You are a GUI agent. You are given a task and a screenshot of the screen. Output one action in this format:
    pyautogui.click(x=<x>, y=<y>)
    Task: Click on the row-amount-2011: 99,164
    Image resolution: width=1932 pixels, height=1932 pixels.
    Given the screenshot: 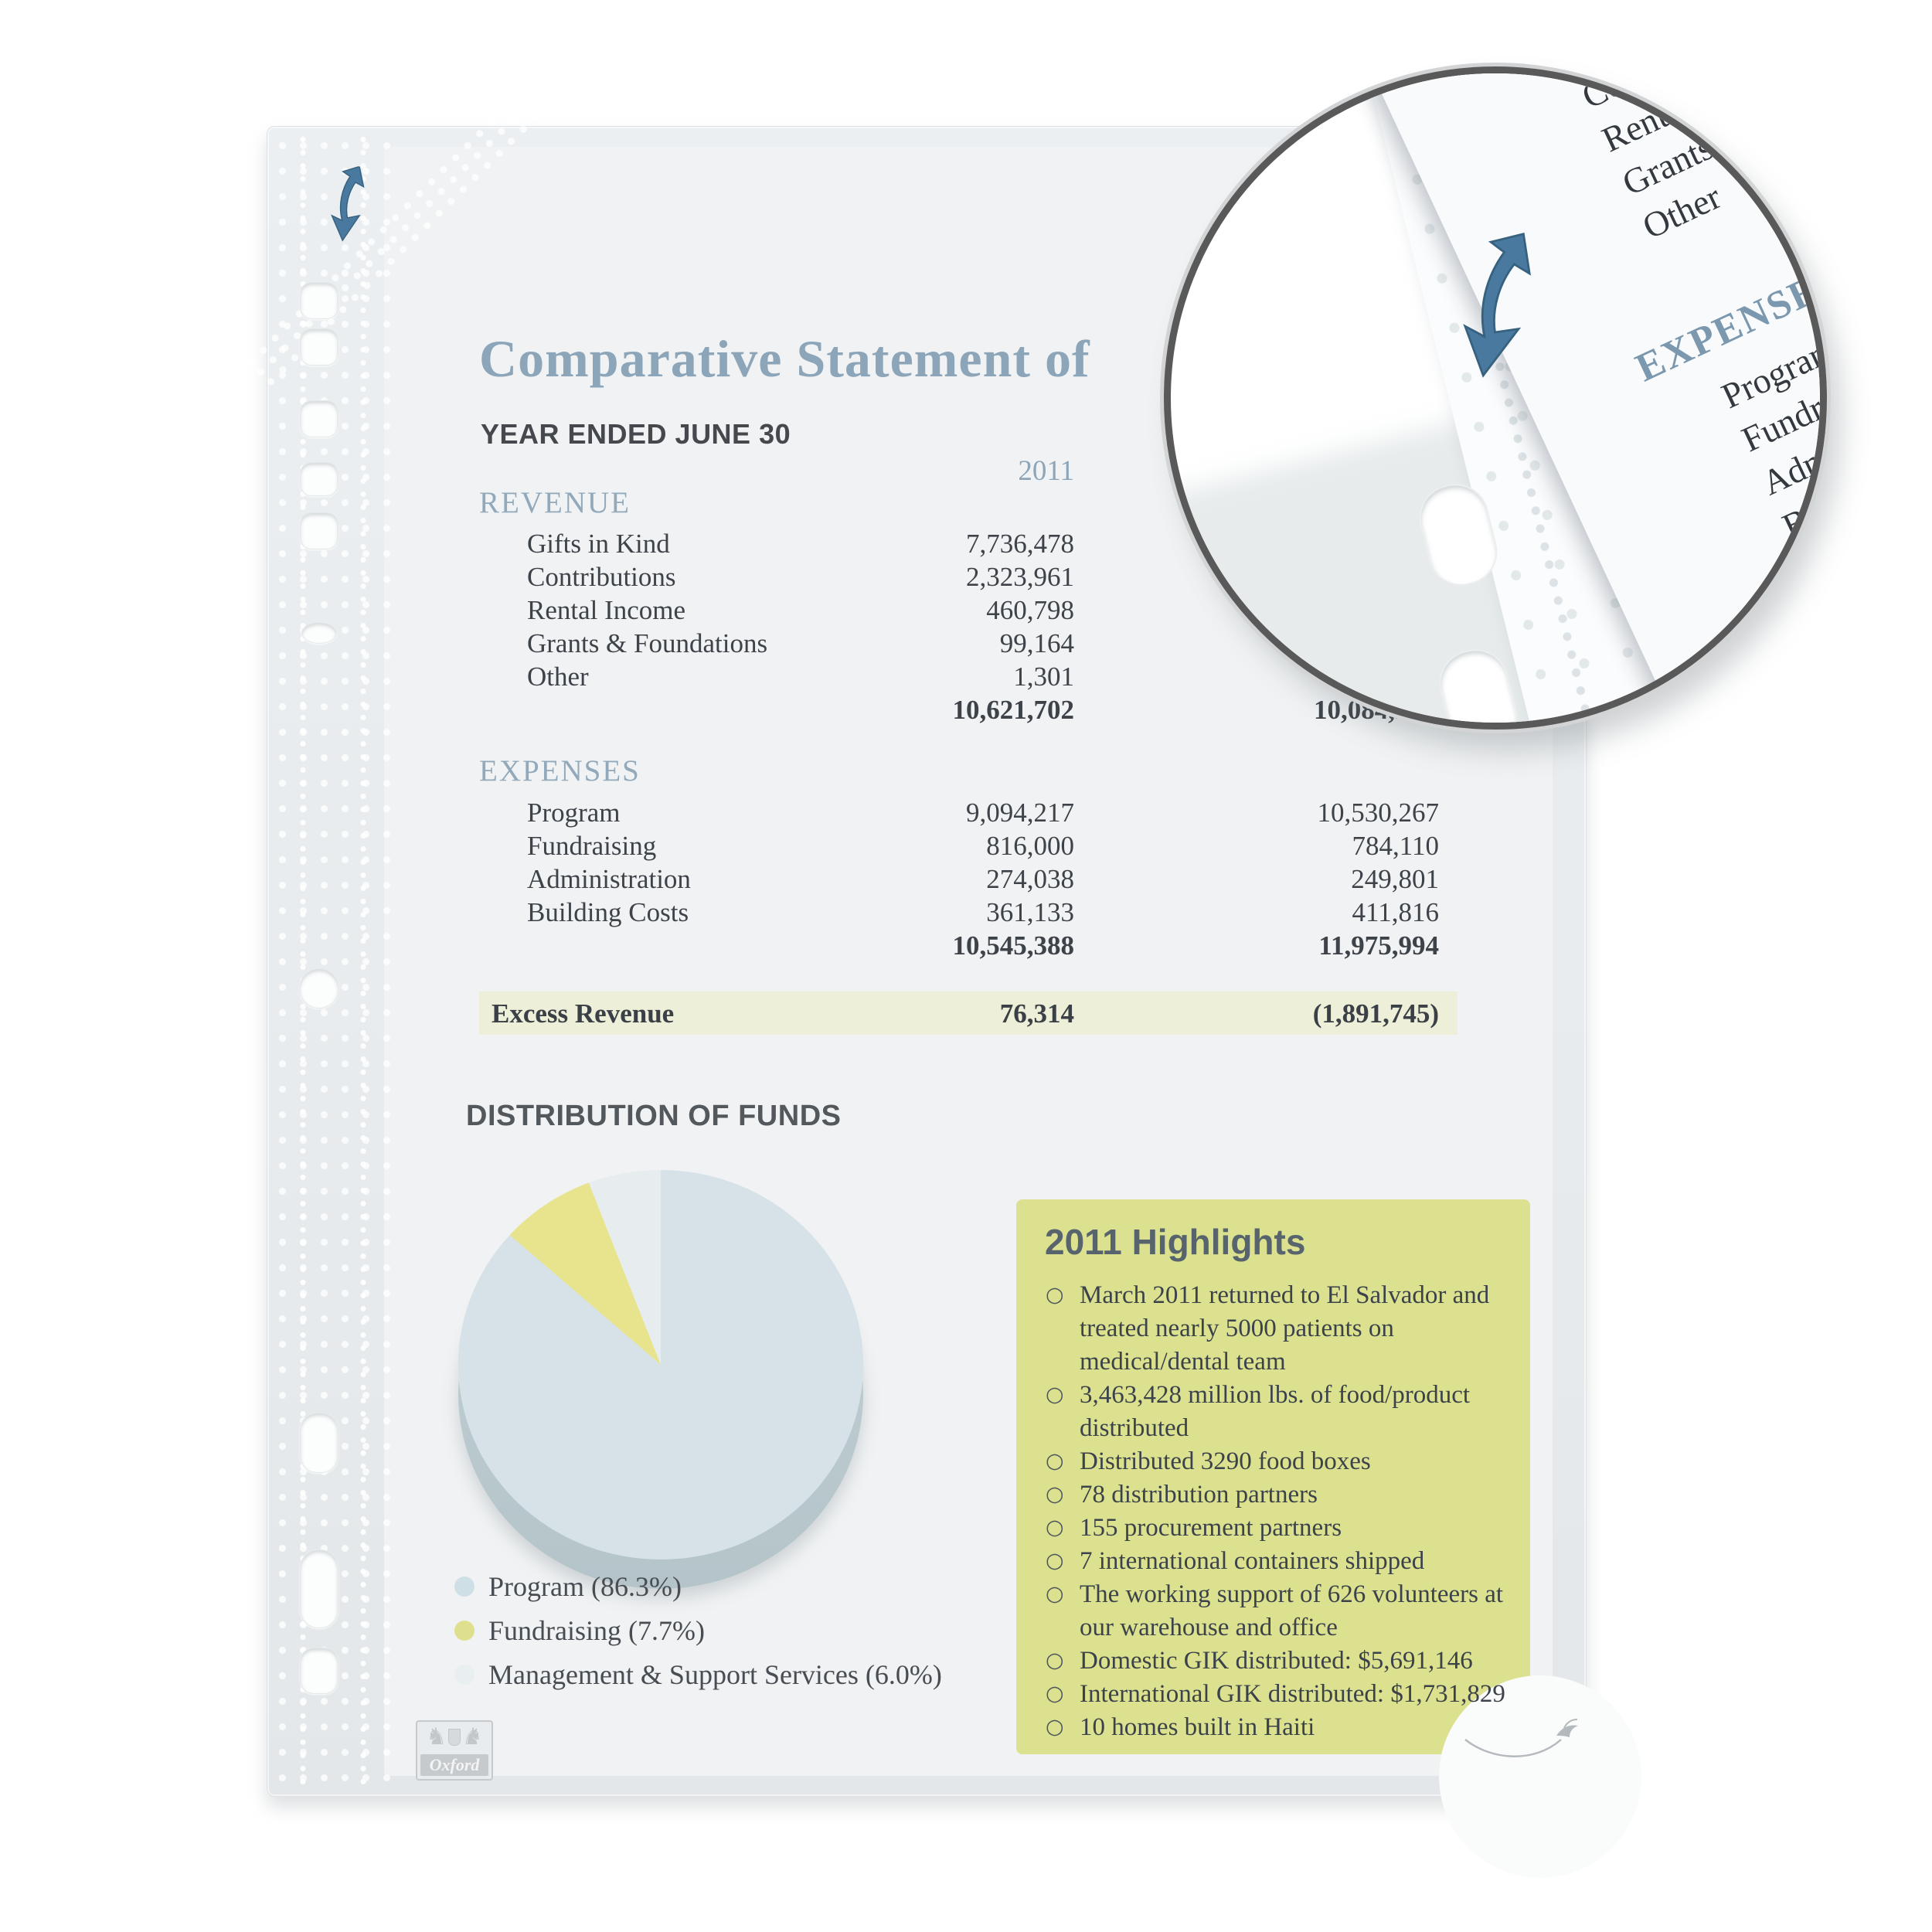 What is the action you would take?
    pyautogui.click(x=1036, y=643)
    